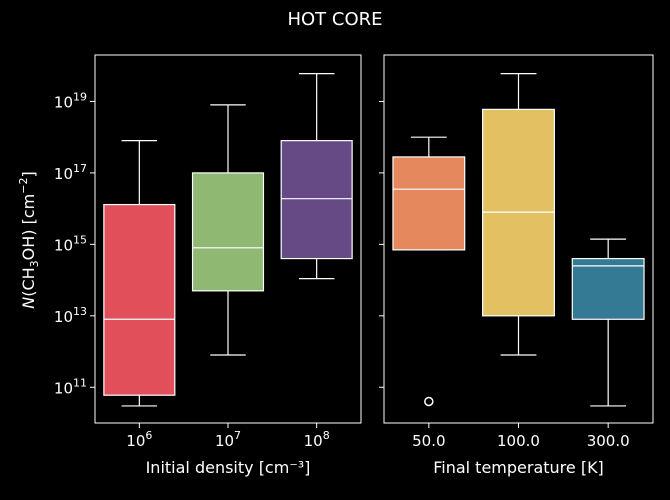 The height and width of the screenshot is (500, 670). What do you see at coordinates (28, 174) in the screenshot?
I see `y-axis-label-end: ]` at bounding box center [28, 174].